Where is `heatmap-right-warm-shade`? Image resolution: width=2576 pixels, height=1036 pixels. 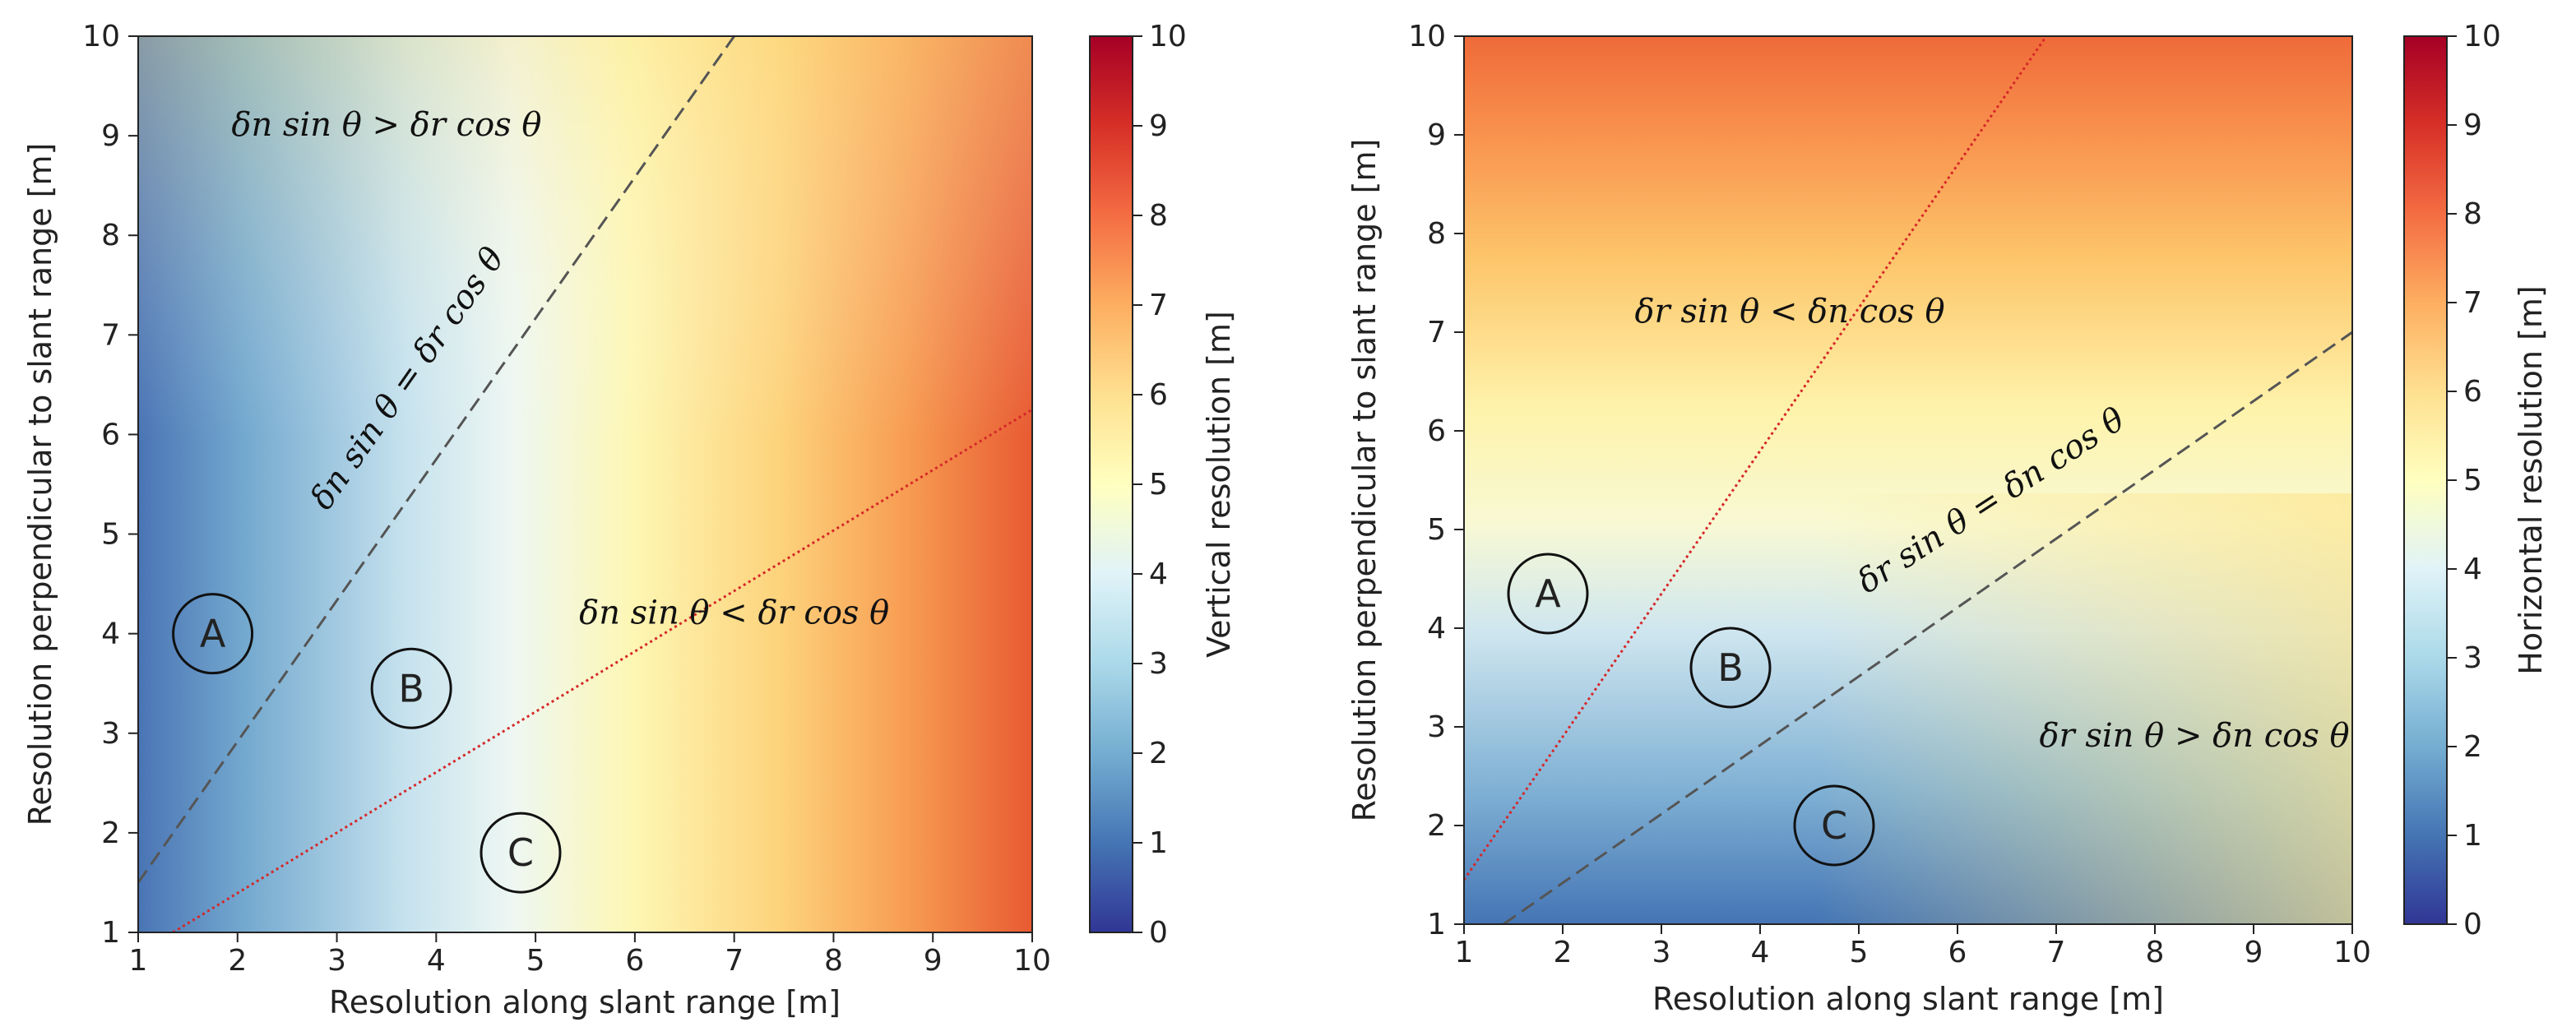 heatmap-right-warm-shade is located at coordinates (1908, 708).